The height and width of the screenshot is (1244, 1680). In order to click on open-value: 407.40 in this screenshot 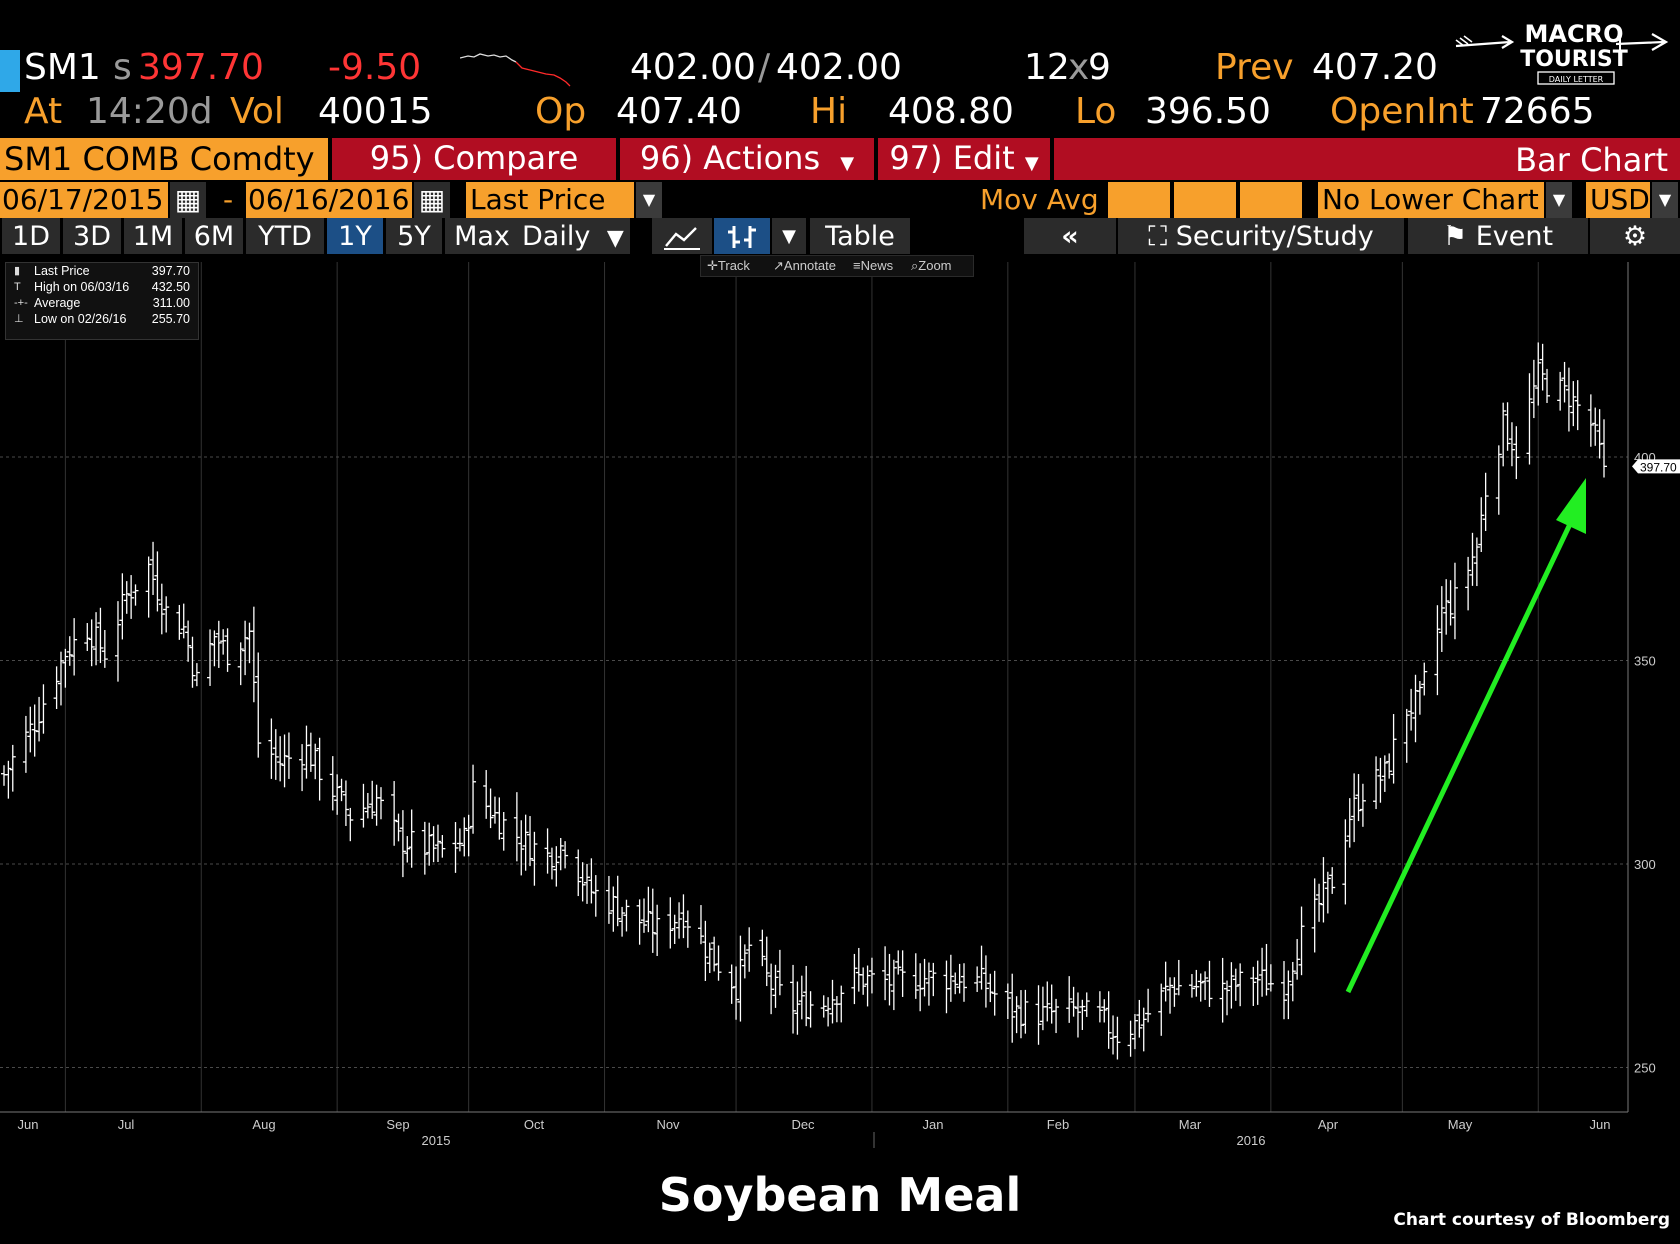, I will do `click(679, 111)`.